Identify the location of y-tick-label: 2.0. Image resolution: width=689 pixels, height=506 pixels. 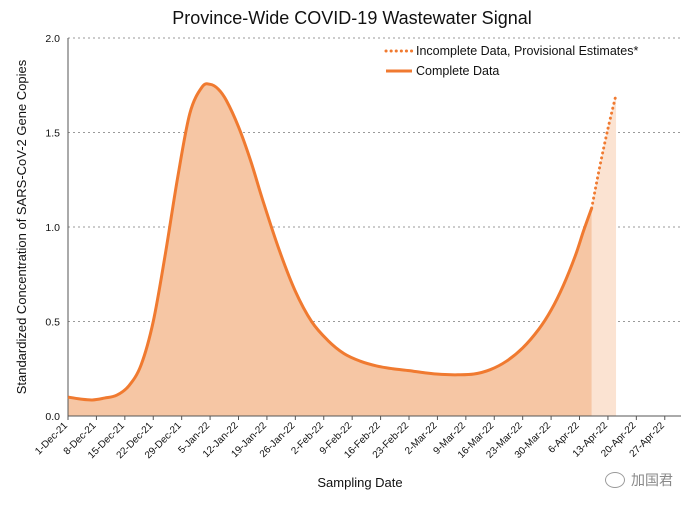
(52, 39).